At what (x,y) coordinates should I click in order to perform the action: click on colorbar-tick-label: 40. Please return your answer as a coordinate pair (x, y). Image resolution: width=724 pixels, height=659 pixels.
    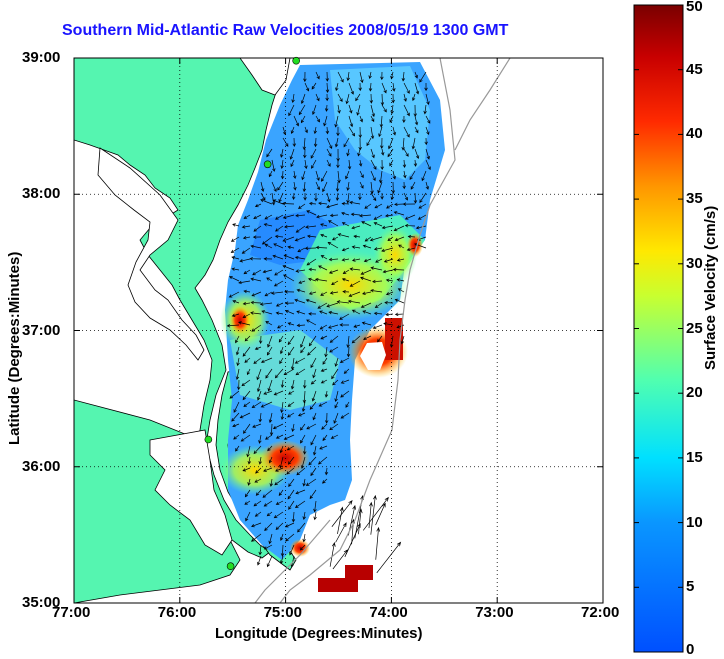
    Looking at the image, I should click on (694, 134).